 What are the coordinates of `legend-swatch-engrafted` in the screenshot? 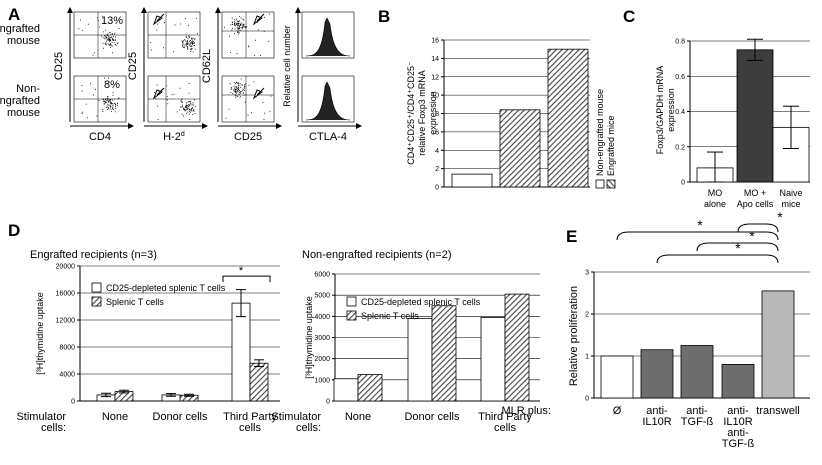 It's located at (611, 184).